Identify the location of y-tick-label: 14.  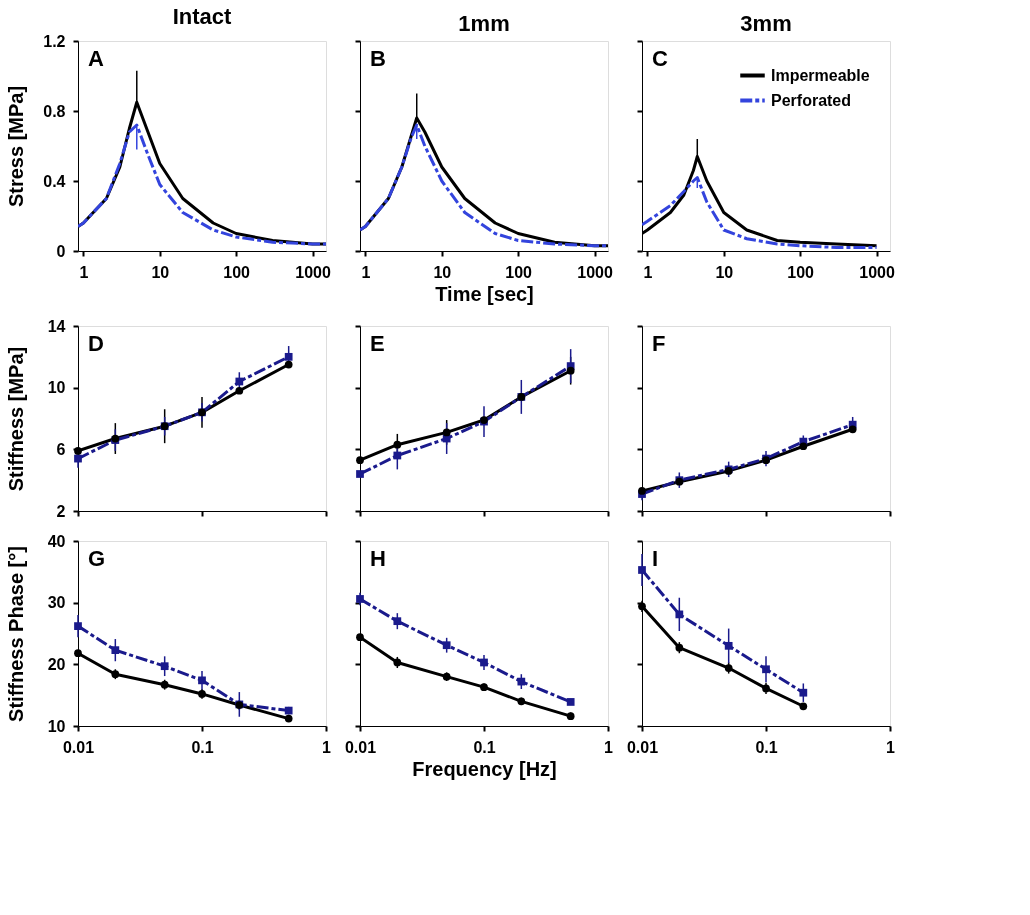
(56, 326).